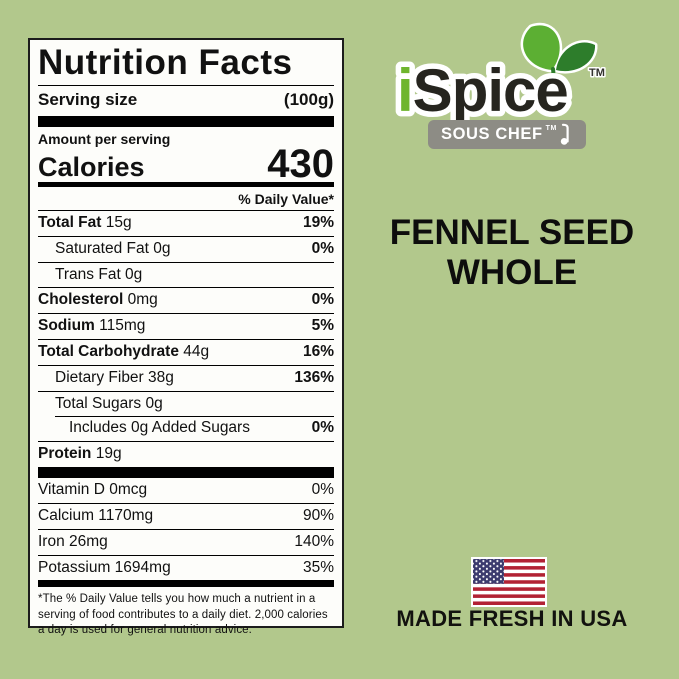 The height and width of the screenshot is (679, 679). What do you see at coordinates (186, 567) in the screenshot?
I see `nutrient-row: Potassium 1694mg 35%` at bounding box center [186, 567].